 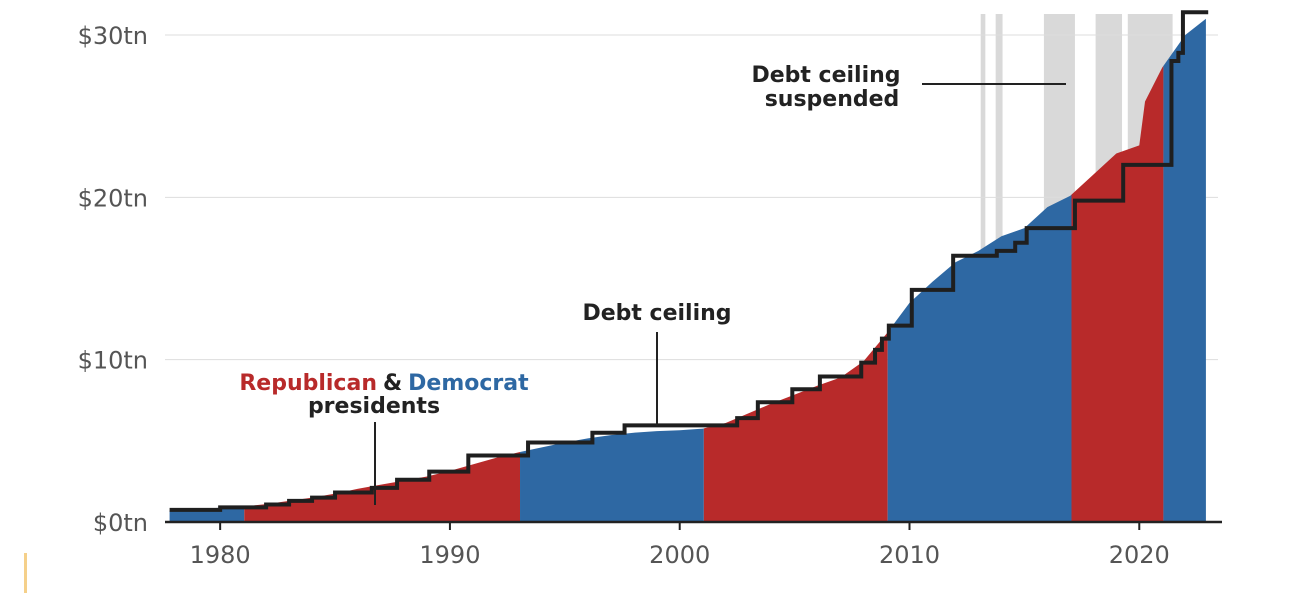 What do you see at coordinates (656, 313) in the screenshot?
I see `ceiling-label: Debt ceiling` at bounding box center [656, 313].